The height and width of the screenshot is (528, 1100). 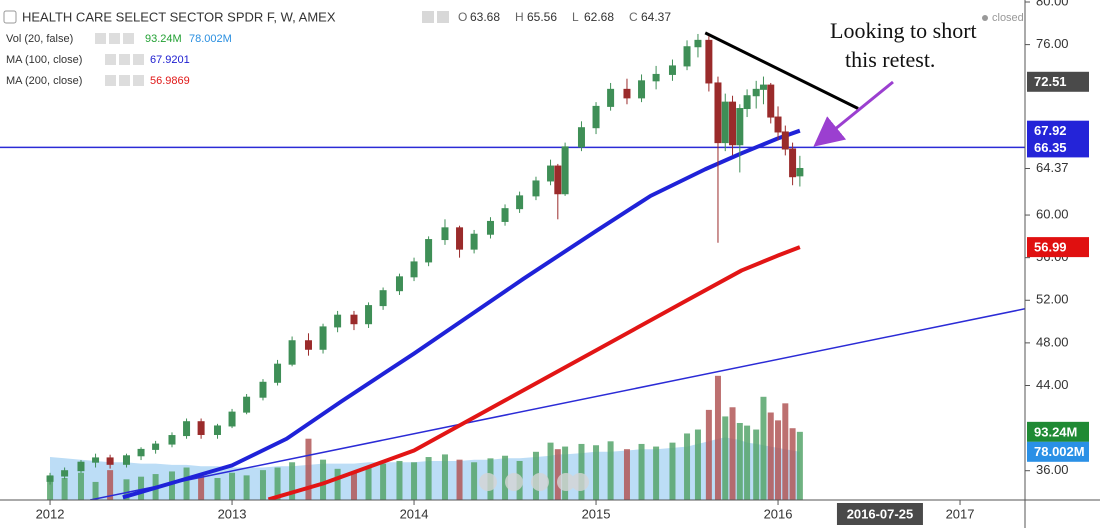 What do you see at coordinates (170, 60) in the screenshot?
I see `indicator-value: 67.9201` at bounding box center [170, 60].